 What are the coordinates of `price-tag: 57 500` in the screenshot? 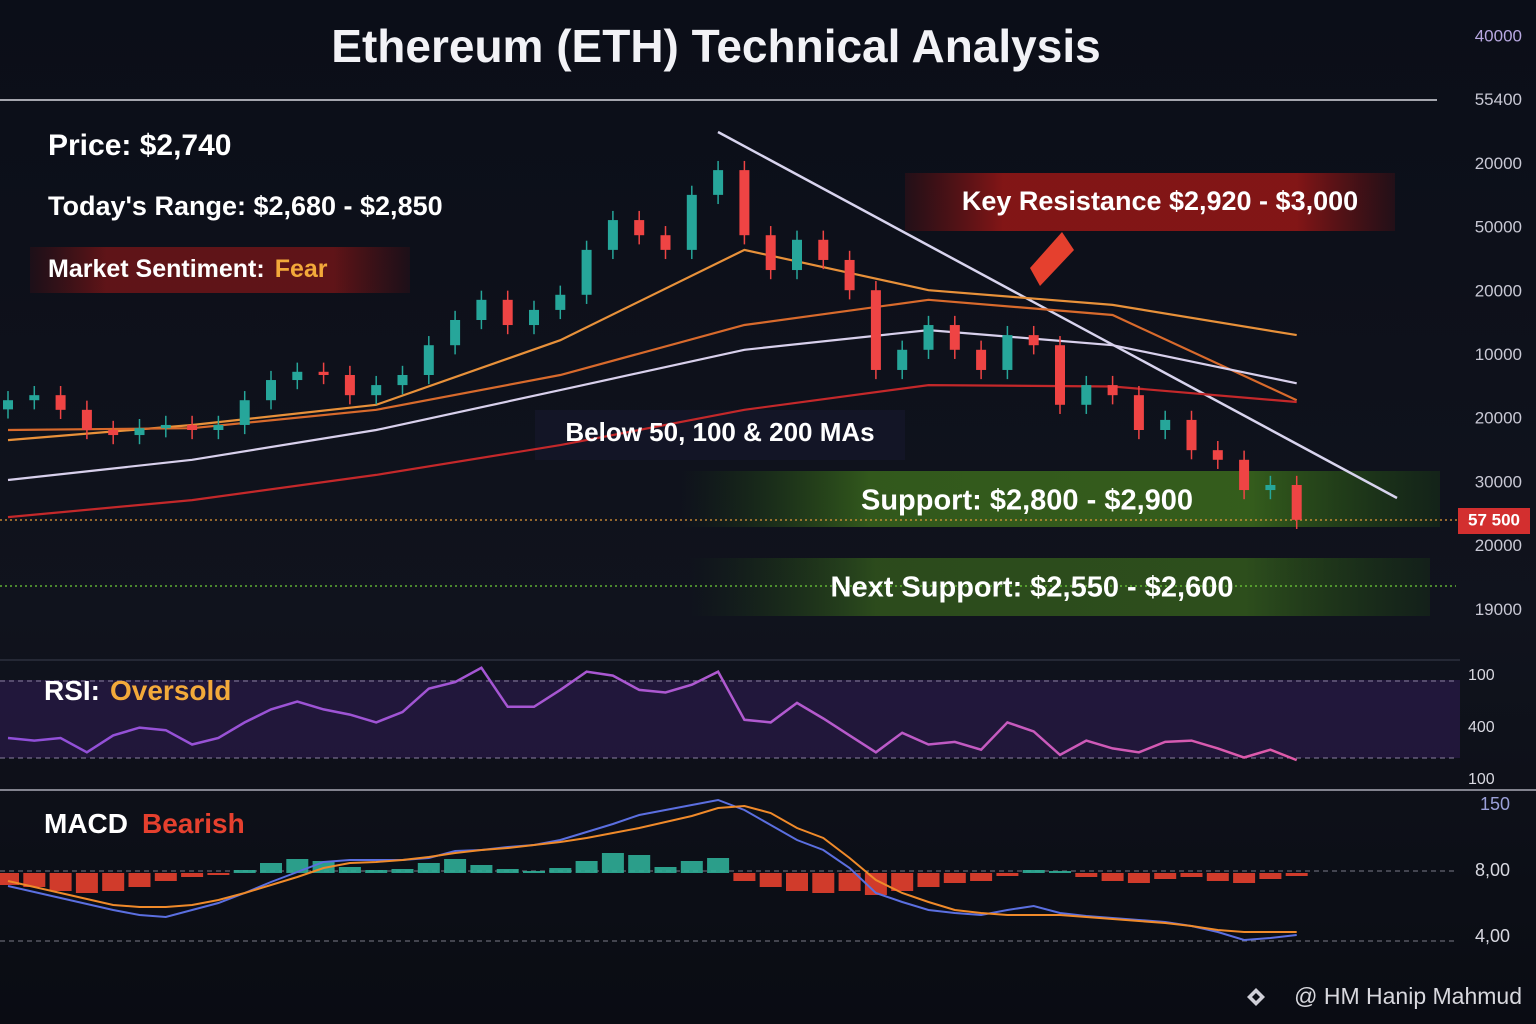 It's located at (1494, 519).